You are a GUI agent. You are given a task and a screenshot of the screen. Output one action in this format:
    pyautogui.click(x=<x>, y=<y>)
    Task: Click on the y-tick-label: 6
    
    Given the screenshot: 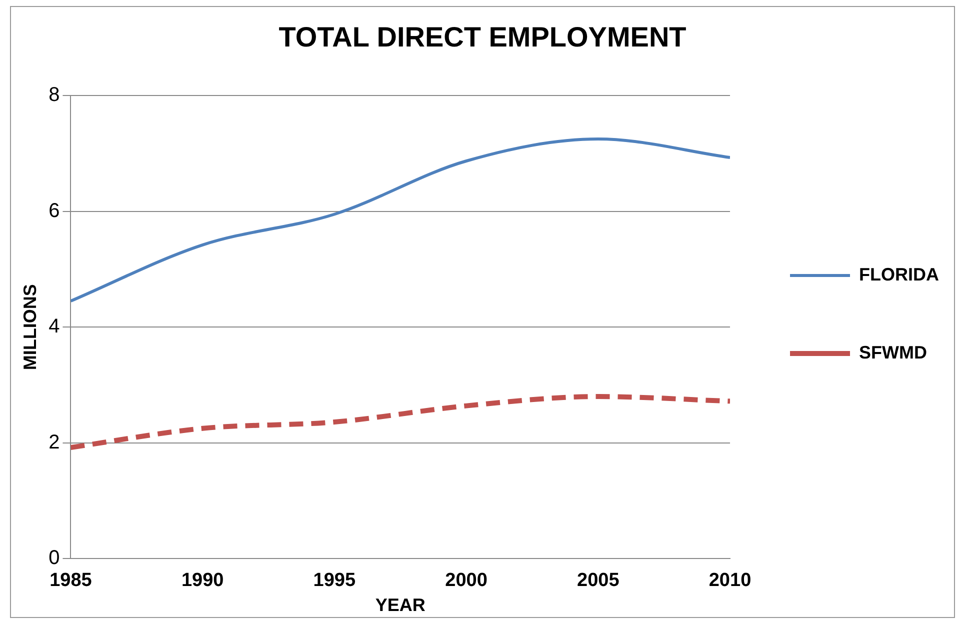 What is the action you would take?
    pyautogui.click(x=54, y=211)
    